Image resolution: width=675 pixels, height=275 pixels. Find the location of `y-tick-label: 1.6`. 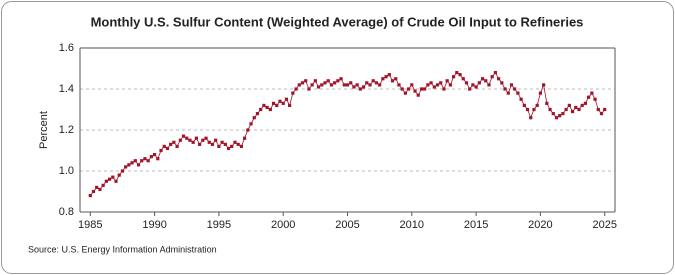

y-tick-label: 1.6 is located at coordinates (66, 48).